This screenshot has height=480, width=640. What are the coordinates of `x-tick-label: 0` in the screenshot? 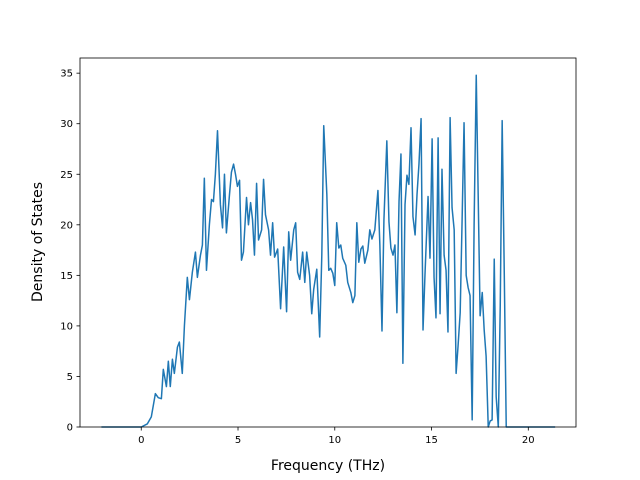 It's located at (141, 440).